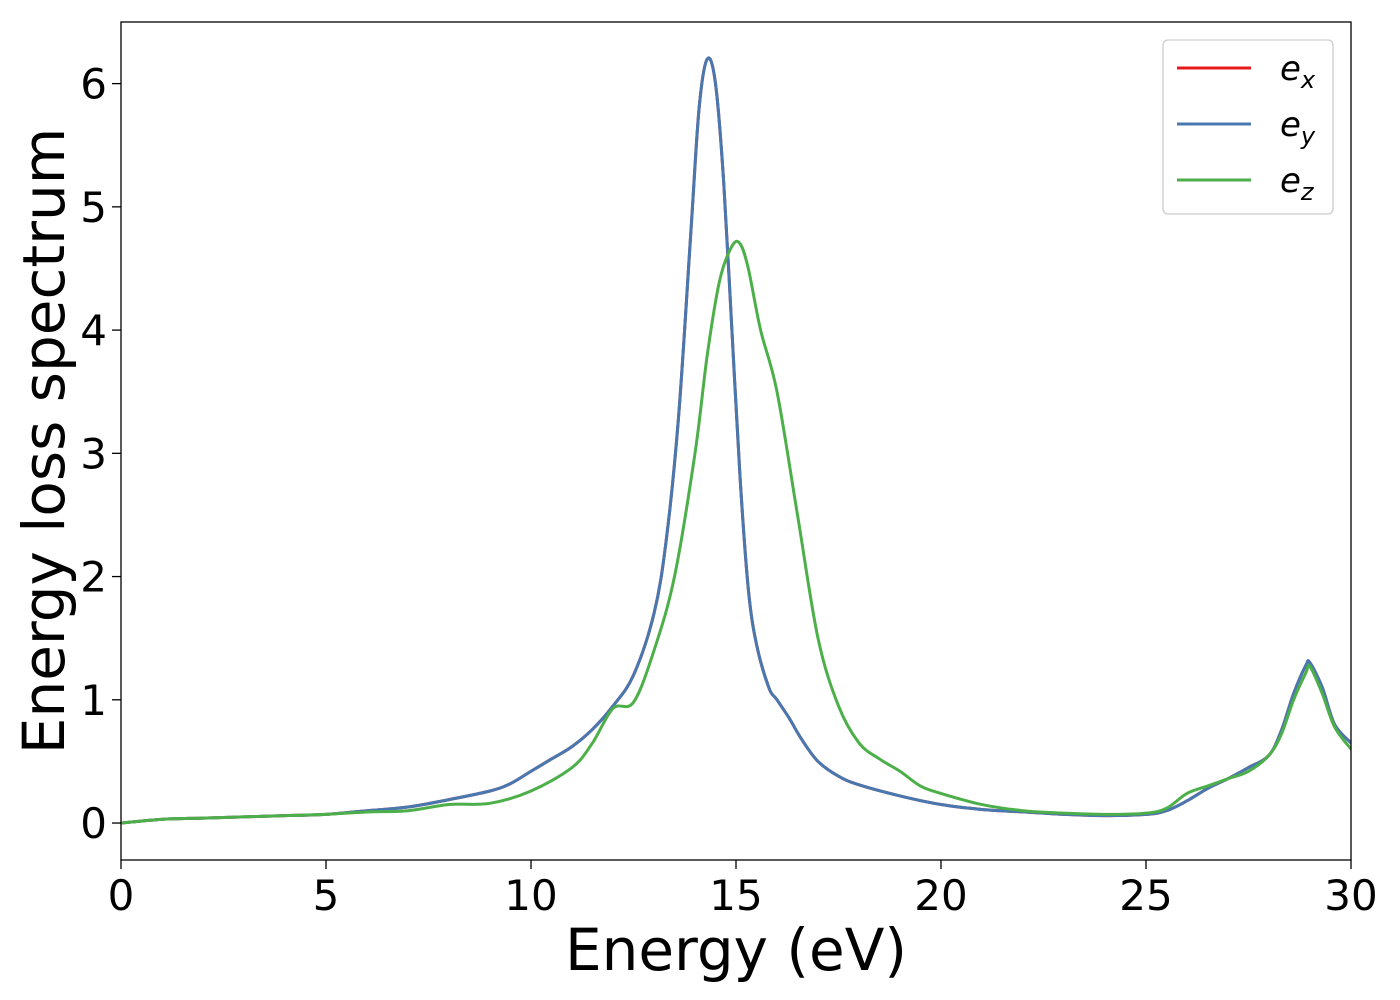 This screenshot has width=1400, height=1000. I want to click on x-tick-label: 20, so click(940, 895).